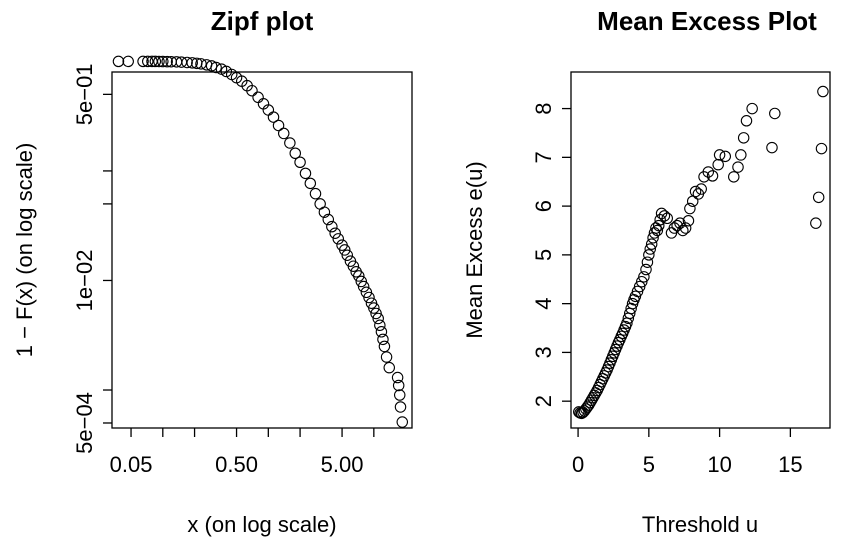  What do you see at coordinates (84, 281) in the screenshot?
I see `y-tick-label-1: 1e−02` at bounding box center [84, 281].